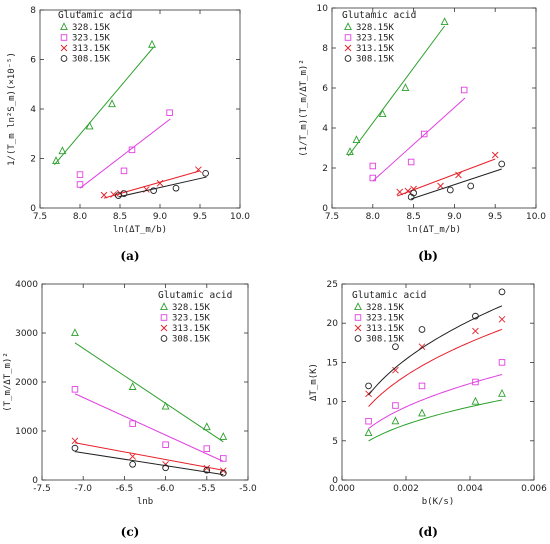 The image size is (550, 544). Describe the element at coordinates (332, 285) in the screenshot. I see `y-tick-label: 25` at that location.